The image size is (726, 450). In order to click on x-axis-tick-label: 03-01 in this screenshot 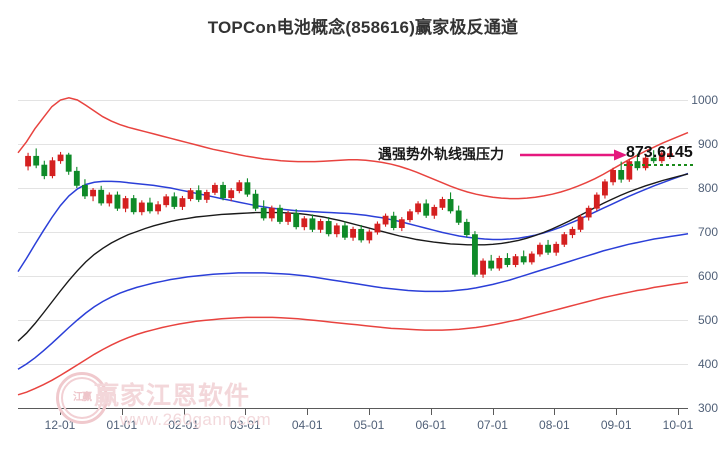, I will do `click(245, 425)`.